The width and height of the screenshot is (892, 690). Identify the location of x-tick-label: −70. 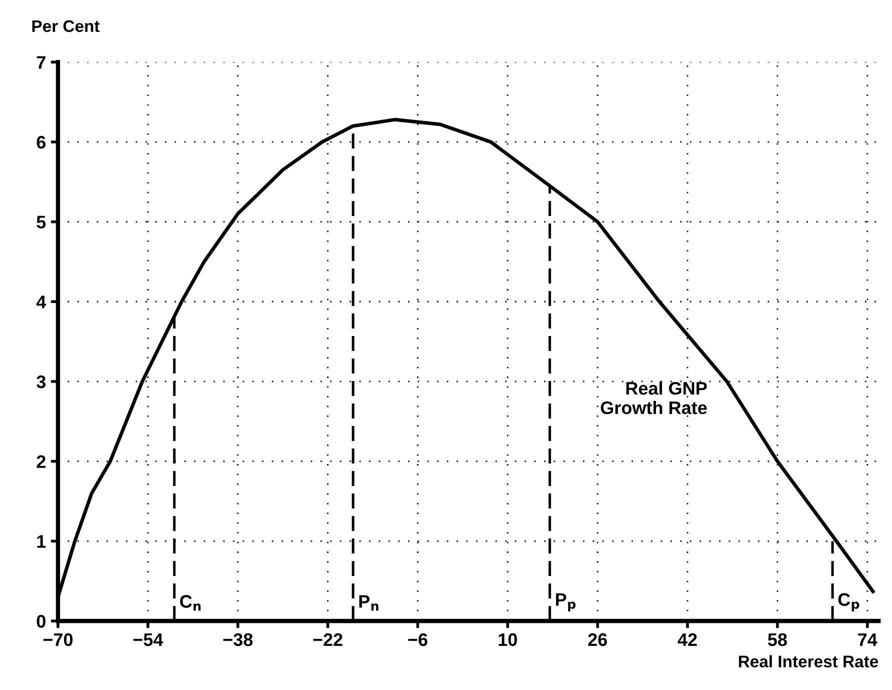
(58, 639).